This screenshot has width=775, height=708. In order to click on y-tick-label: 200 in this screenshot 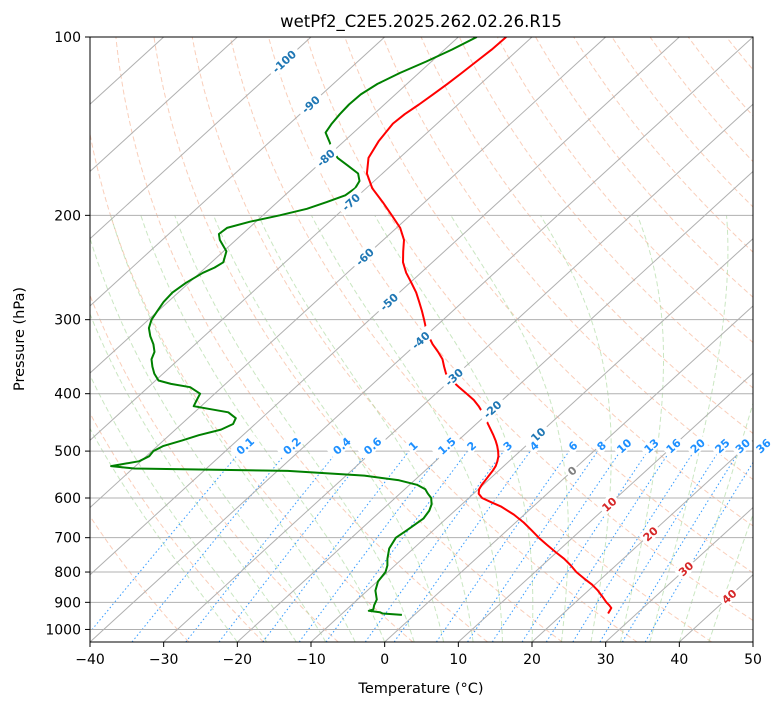, I will do `click(67, 216)`.